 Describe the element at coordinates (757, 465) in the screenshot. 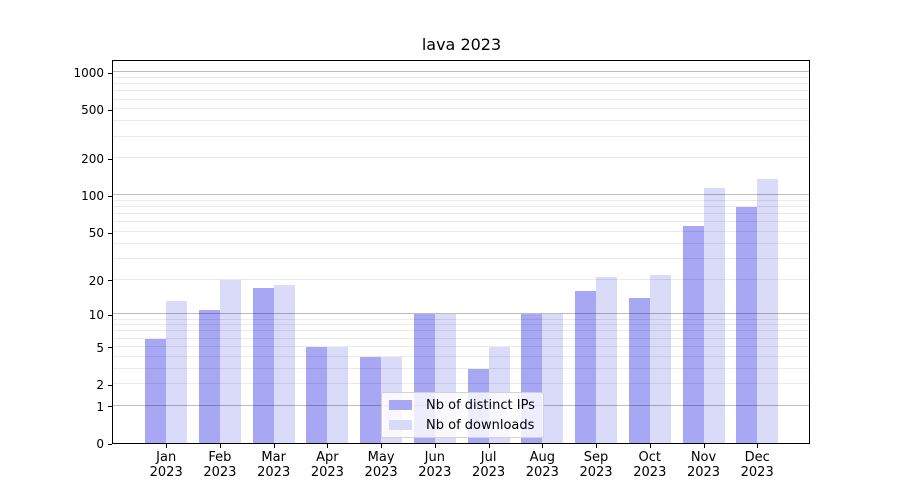

I see `x-tick-label-dec: Dec 2023` at that location.